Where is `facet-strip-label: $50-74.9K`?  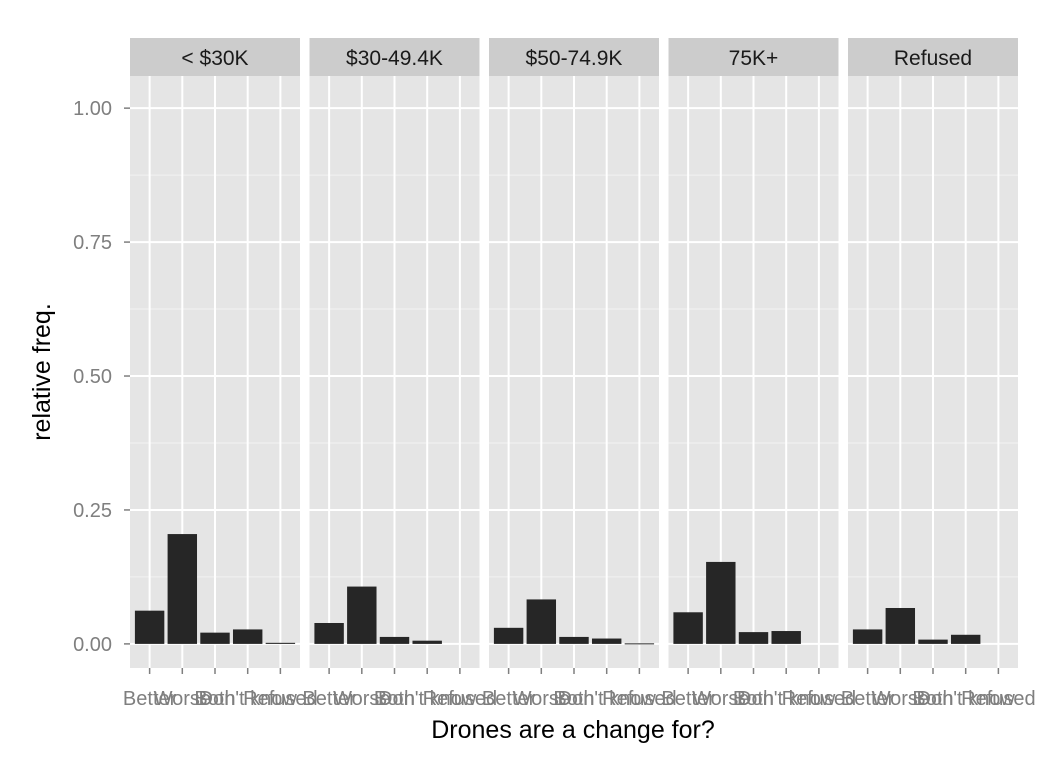 facet-strip-label: $50-74.9K is located at coordinates (574, 58).